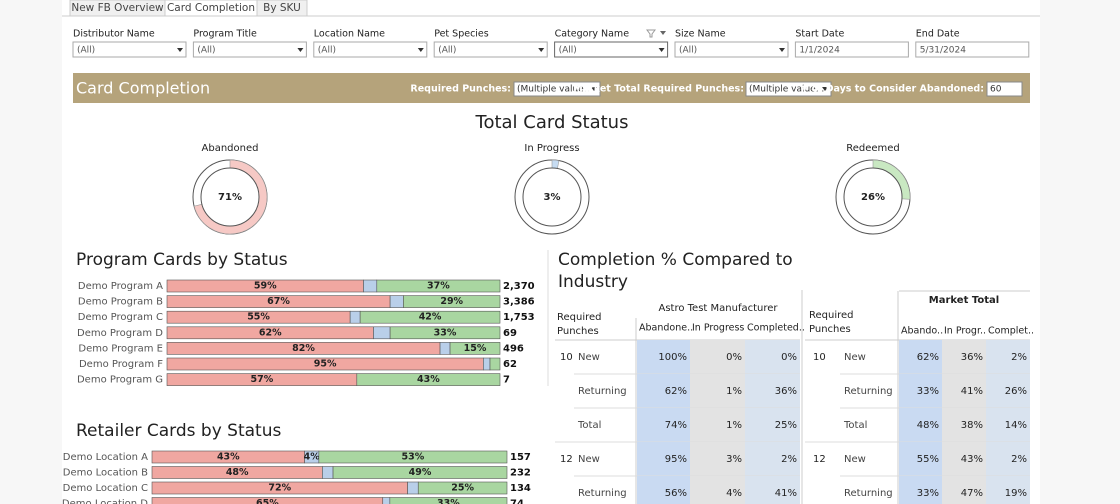  I want to click on column-header: Abandone.., so click(666, 328).